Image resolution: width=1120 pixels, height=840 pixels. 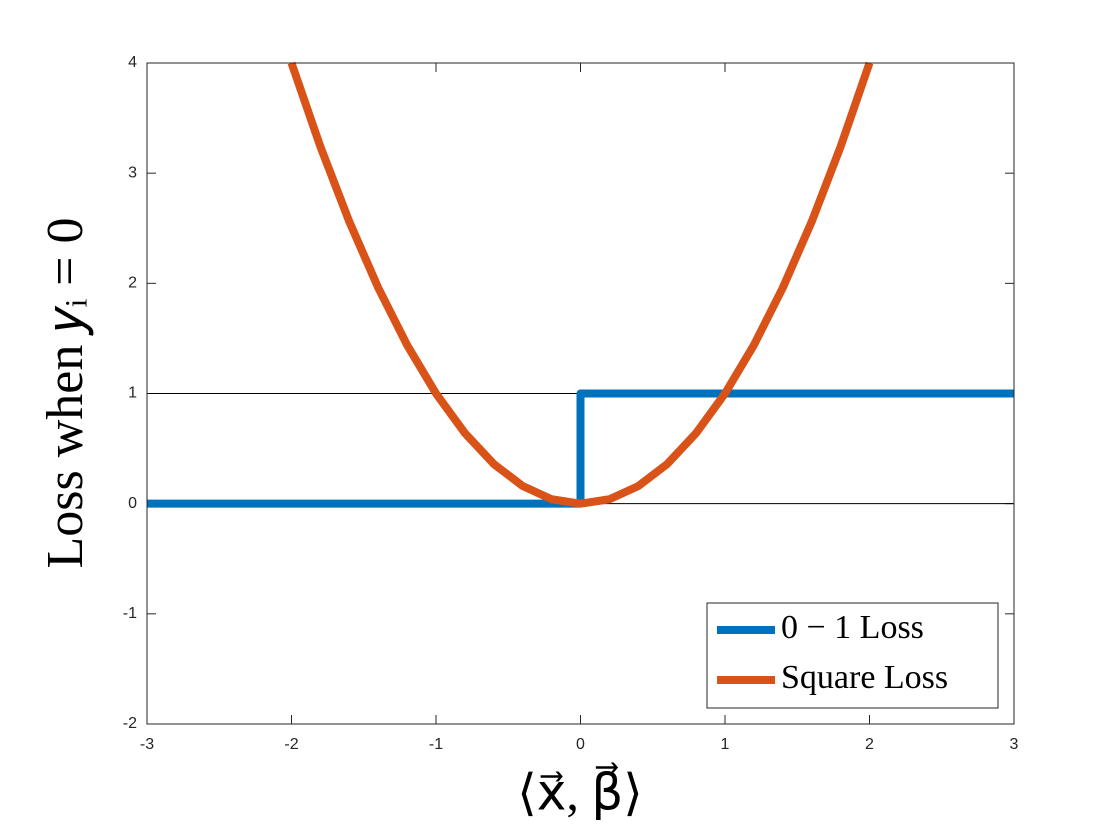 What do you see at coordinates (291, 744) in the screenshot?
I see `x-tick-label: -2` at bounding box center [291, 744].